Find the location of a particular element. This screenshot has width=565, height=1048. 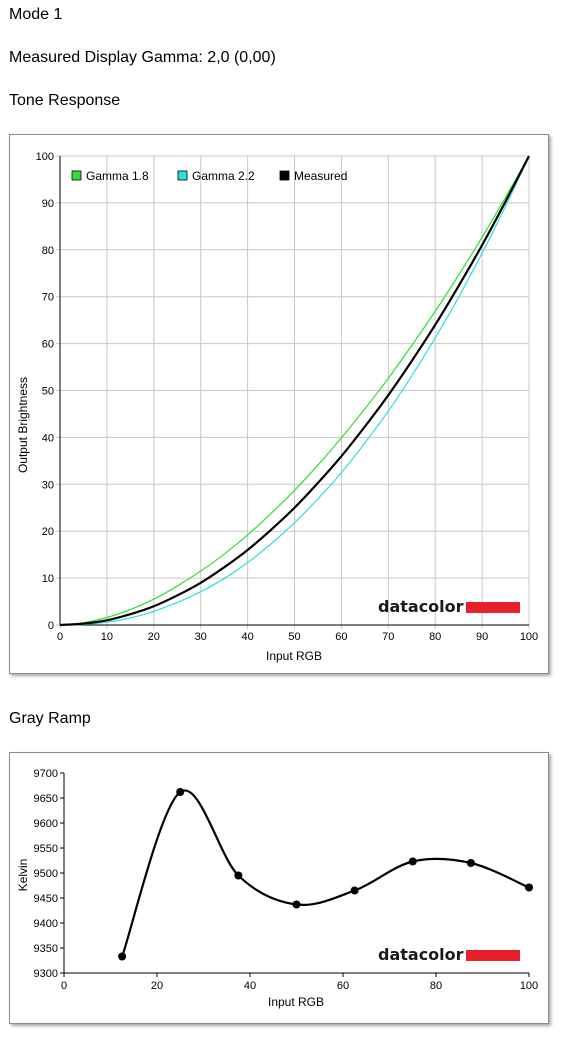

gray-x-tick-label: 40 is located at coordinates (250, 986).